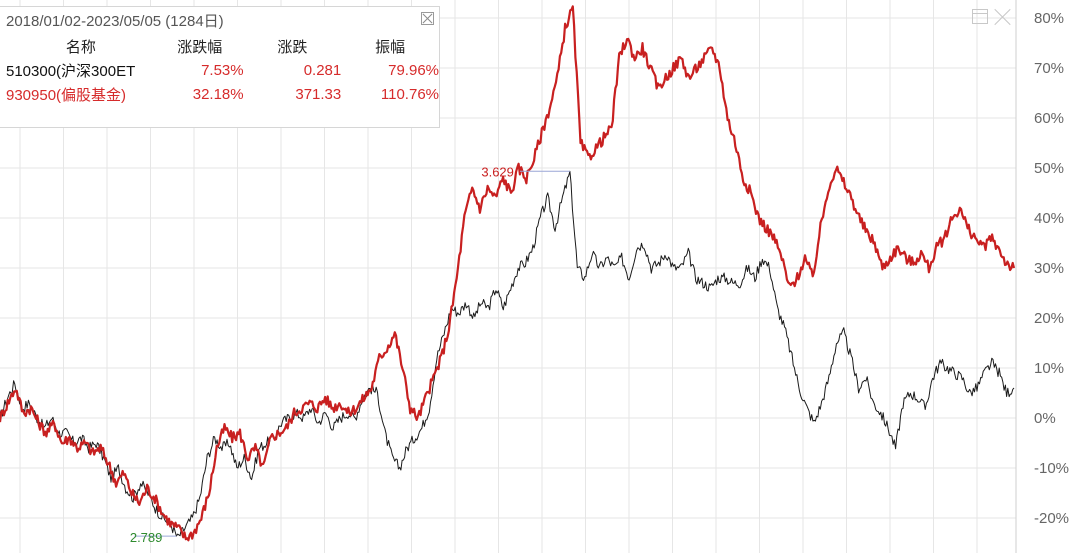 The height and width of the screenshot is (553, 1080). What do you see at coordinates (1049, 168) in the screenshot?
I see `y-tick-label: 50%` at bounding box center [1049, 168].